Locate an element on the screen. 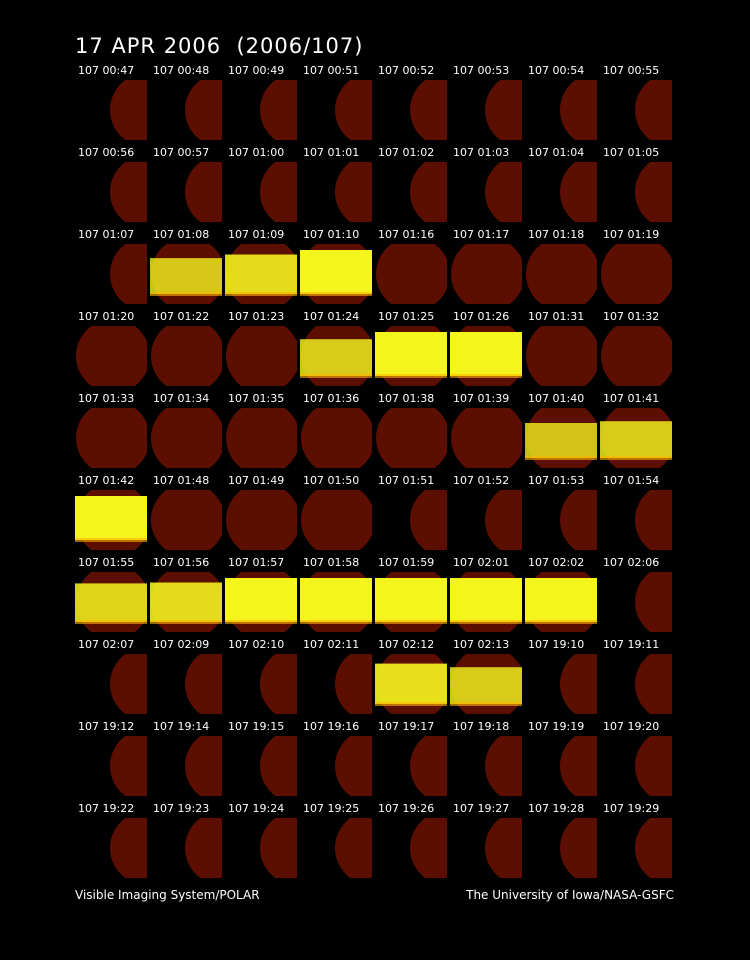 The height and width of the screenshot is (960, 750). frame-thumbnail: 107 02:02 is located at coordinates (561, 597).